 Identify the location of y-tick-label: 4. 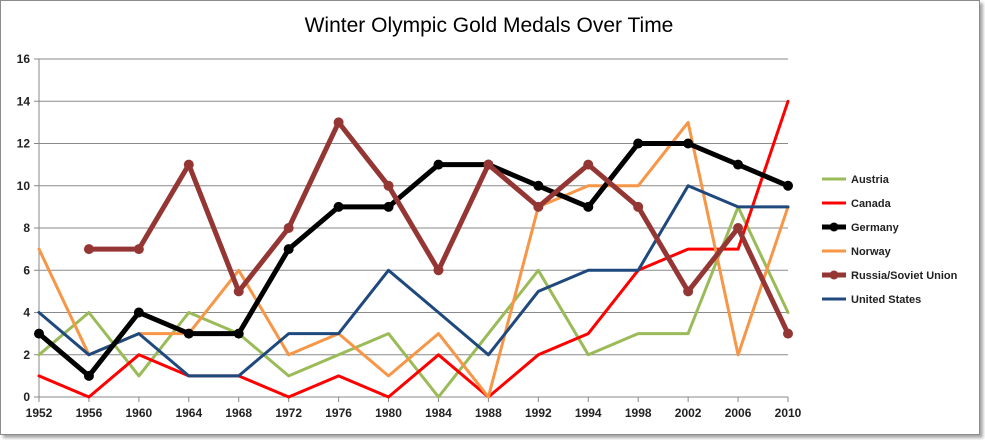
(26, 313).